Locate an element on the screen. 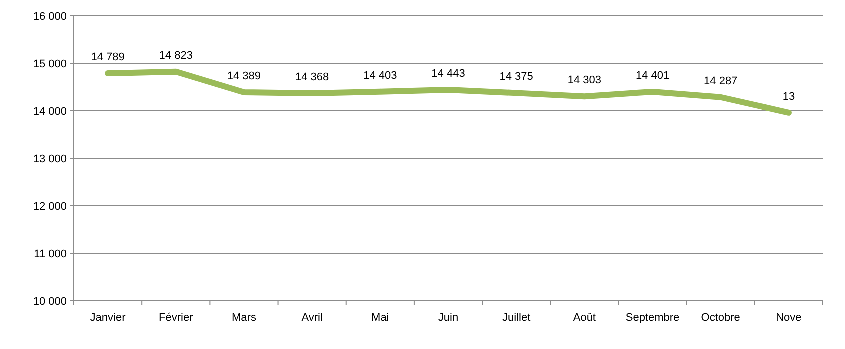 The height and width of the screenshot is (349, 845). y-tick-label: 14 000 is located at coordinates (50, 112).